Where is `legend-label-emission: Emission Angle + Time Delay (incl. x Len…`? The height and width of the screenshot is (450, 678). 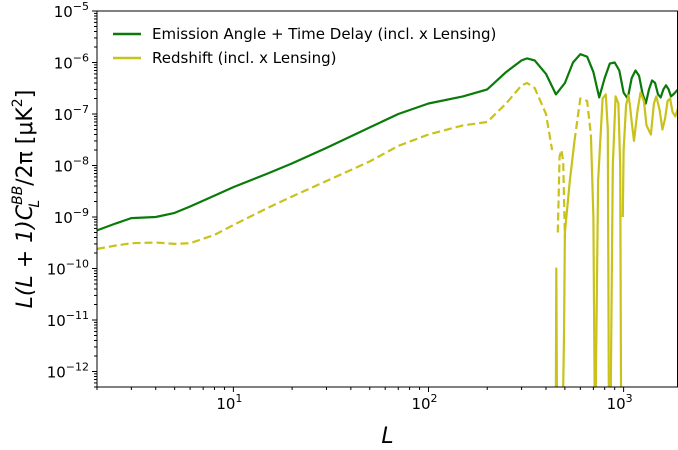
legend-label-emission: Emission Angle + Time Delay (incl. x Len… is located at coordinates (324, 34).